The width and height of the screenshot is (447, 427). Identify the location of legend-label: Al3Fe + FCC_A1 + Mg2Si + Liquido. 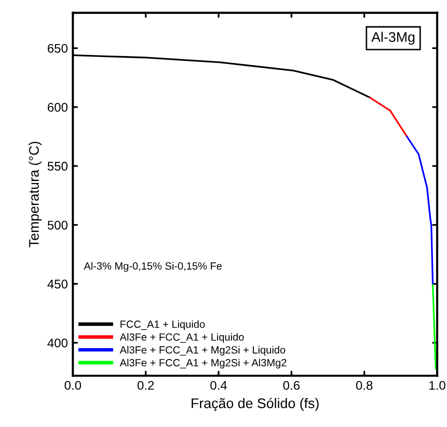
(203, 351).